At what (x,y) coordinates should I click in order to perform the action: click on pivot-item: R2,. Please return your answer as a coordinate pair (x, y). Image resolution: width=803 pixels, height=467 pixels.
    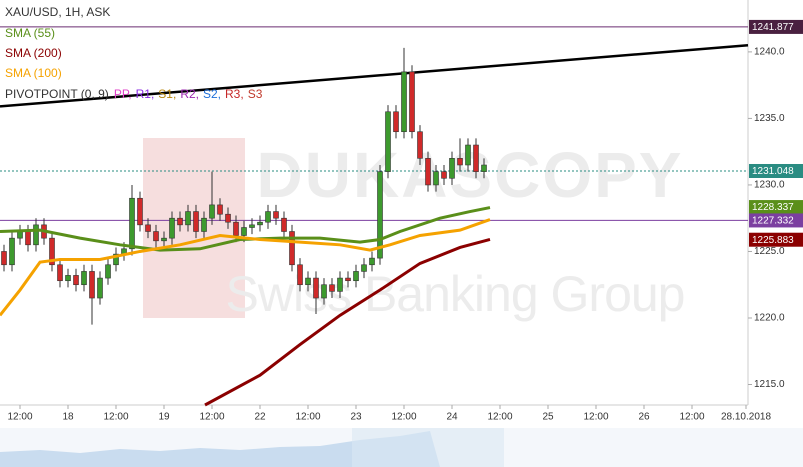
    Looking at the image, I should click on (189, 94).